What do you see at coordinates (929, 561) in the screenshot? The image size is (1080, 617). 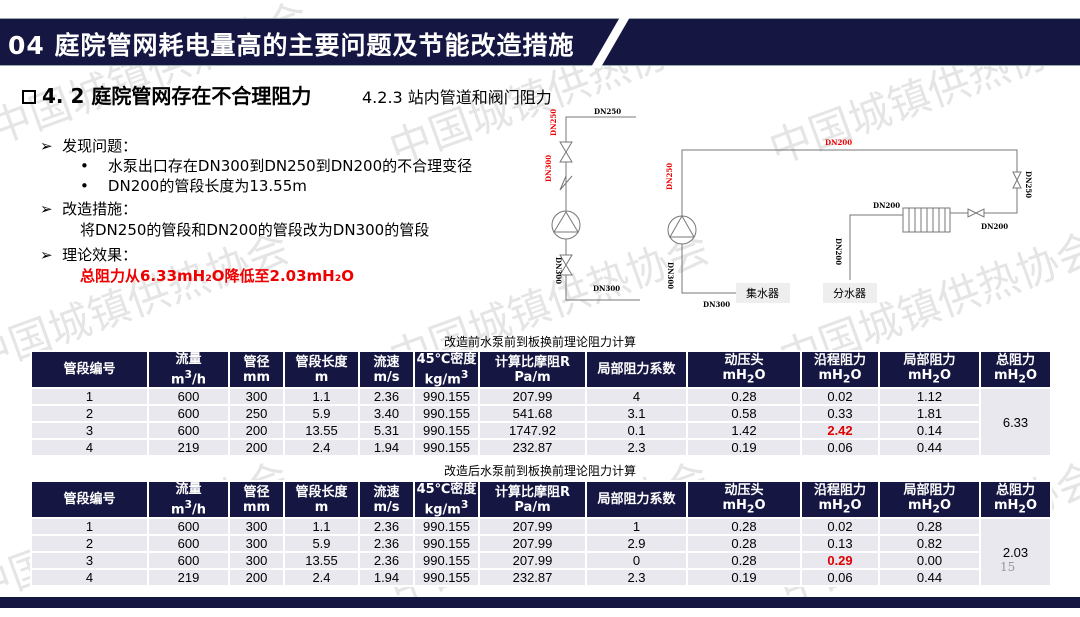 I see `table-cell: 0.00` at bounding box center [929, 561].